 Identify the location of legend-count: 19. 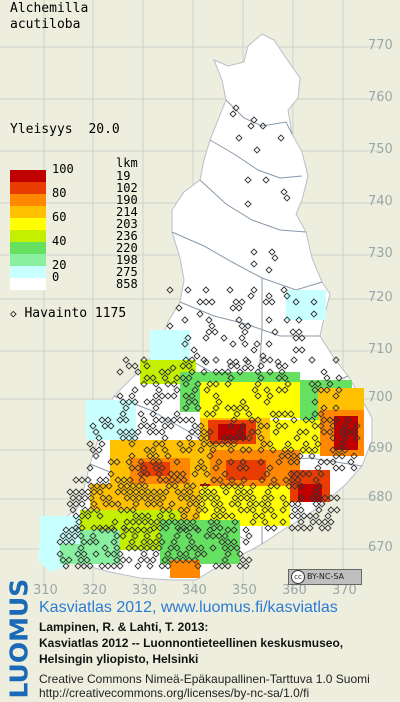
(123, 176).